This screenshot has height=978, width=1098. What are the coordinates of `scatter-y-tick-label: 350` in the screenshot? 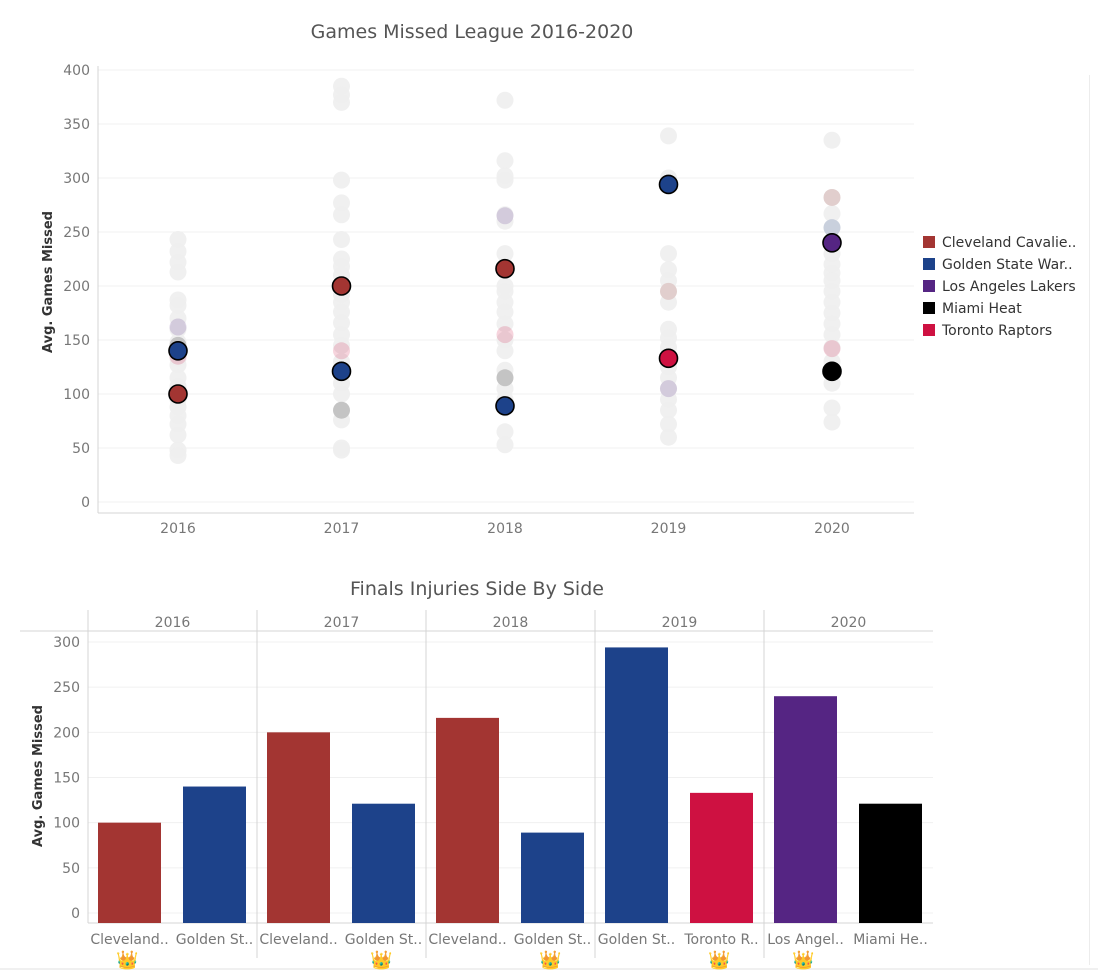 It's located at (76, 125).